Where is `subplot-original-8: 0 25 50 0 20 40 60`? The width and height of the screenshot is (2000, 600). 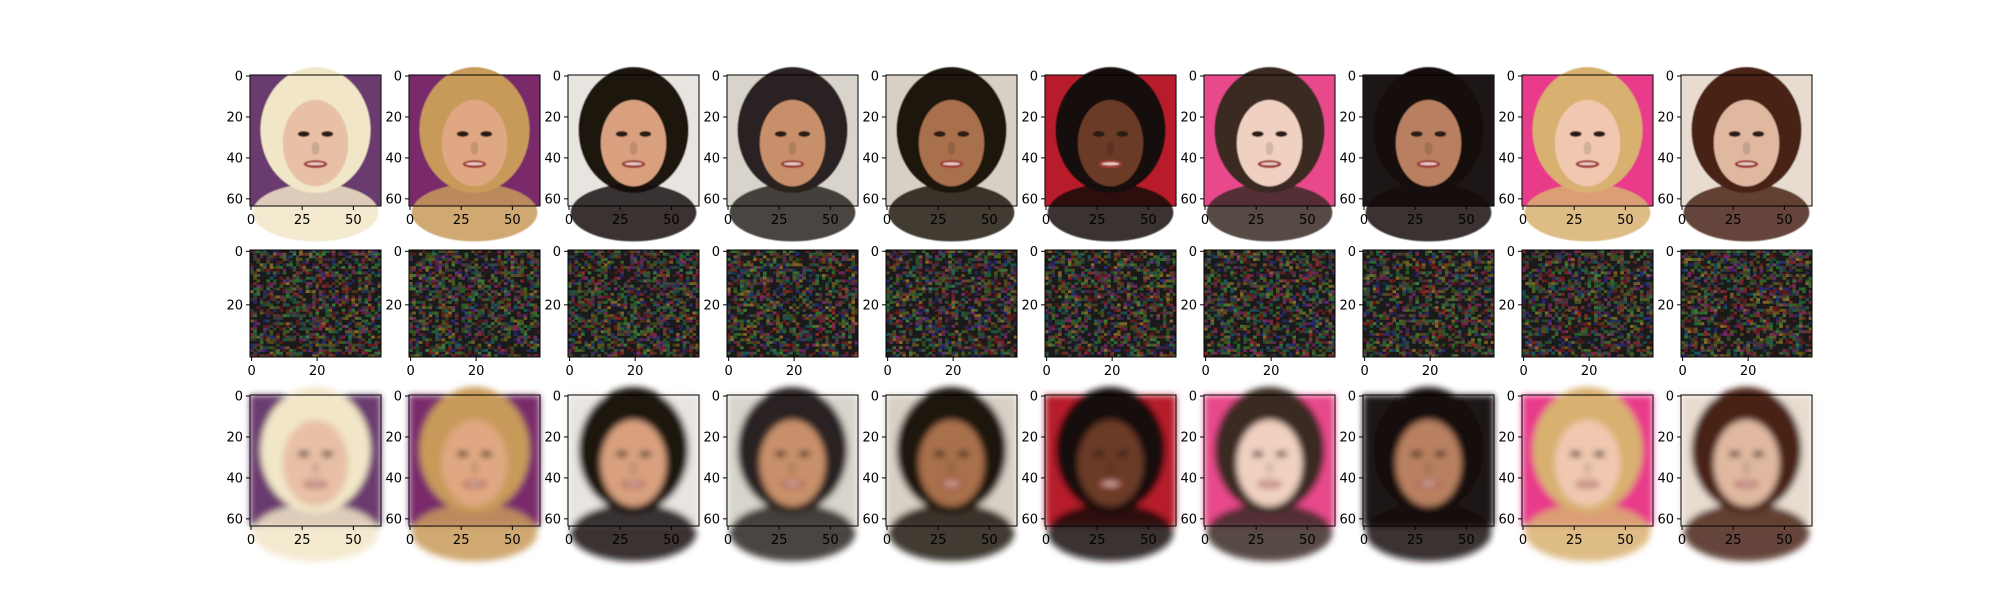 subplot-original-8: 0 25 50 0 20 40 60 is located at coordinates (1417, 154).